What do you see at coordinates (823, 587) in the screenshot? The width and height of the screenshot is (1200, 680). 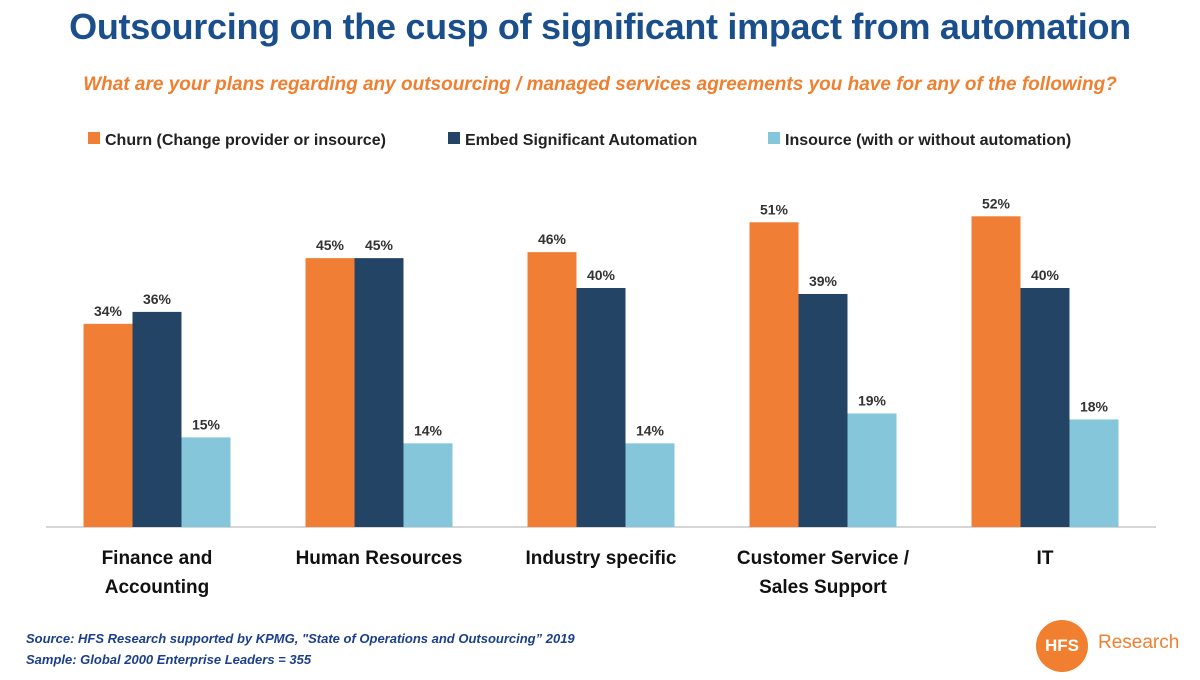 I see `category-label: Sales Support` at bounding box center [823, 587].